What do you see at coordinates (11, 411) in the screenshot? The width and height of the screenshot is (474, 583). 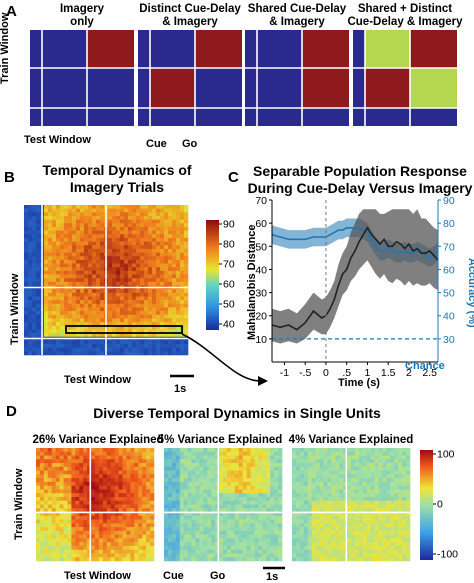 I see `panel-label-d: D` at bounding box center [11, 411].